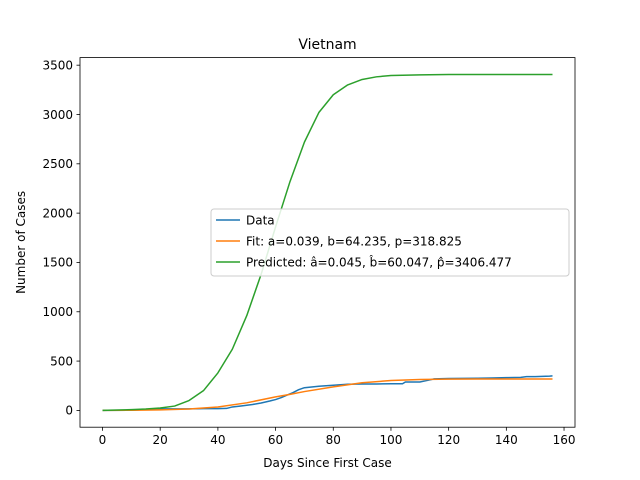 Image resolution: width=640 pixels, height=480 pixels. What do you see at coordinates (103, 440) in the screenshot?
I see `x-tick-label: 0` at bounding box center [103, 440].